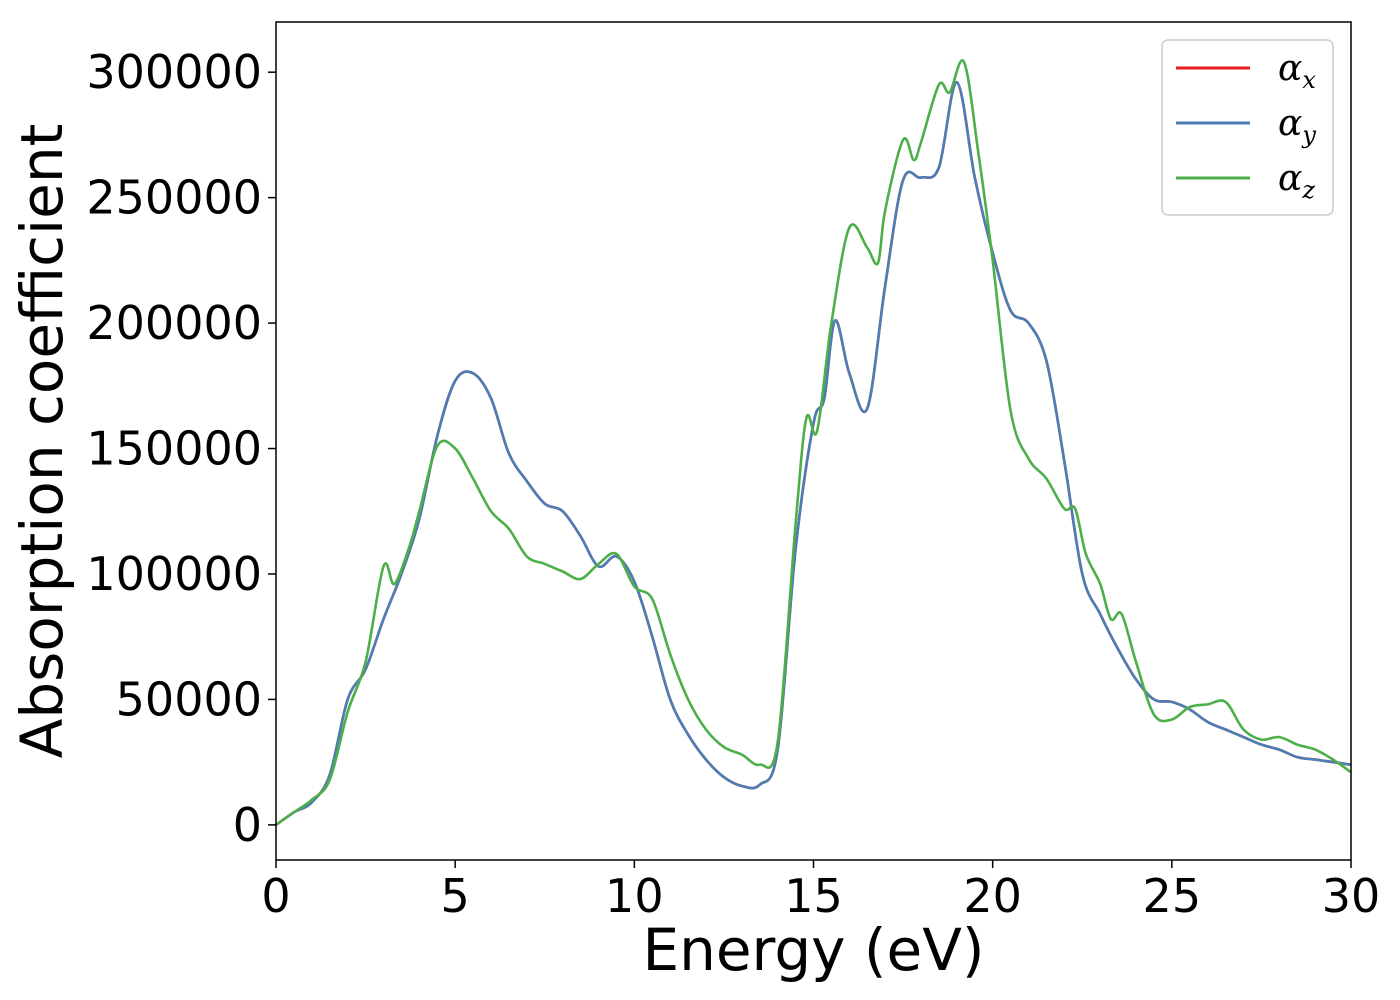 Image resolution: width=1400 pixels, height=1000 pixels. What do you see at coordinates (174, 449) in the screenshot?
I see `y-tick-label: 150000` at bounding box center [174, 449].